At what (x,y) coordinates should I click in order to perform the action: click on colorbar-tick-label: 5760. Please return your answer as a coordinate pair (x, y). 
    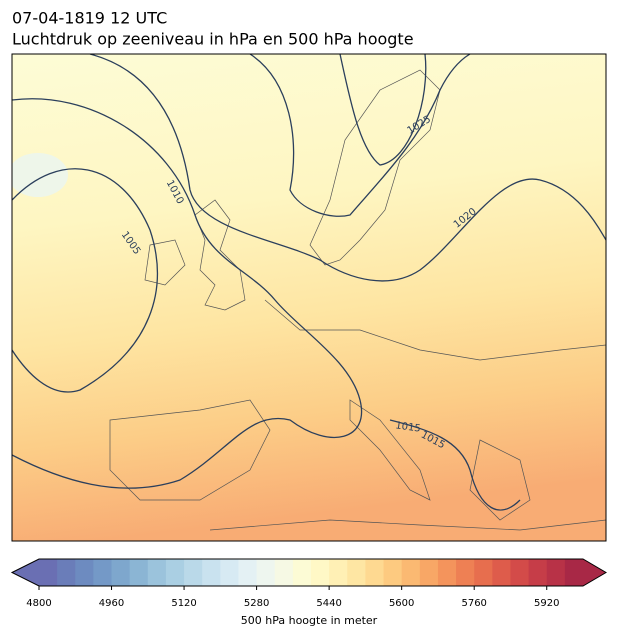
    Looking at the image, I should click on (473, 603).